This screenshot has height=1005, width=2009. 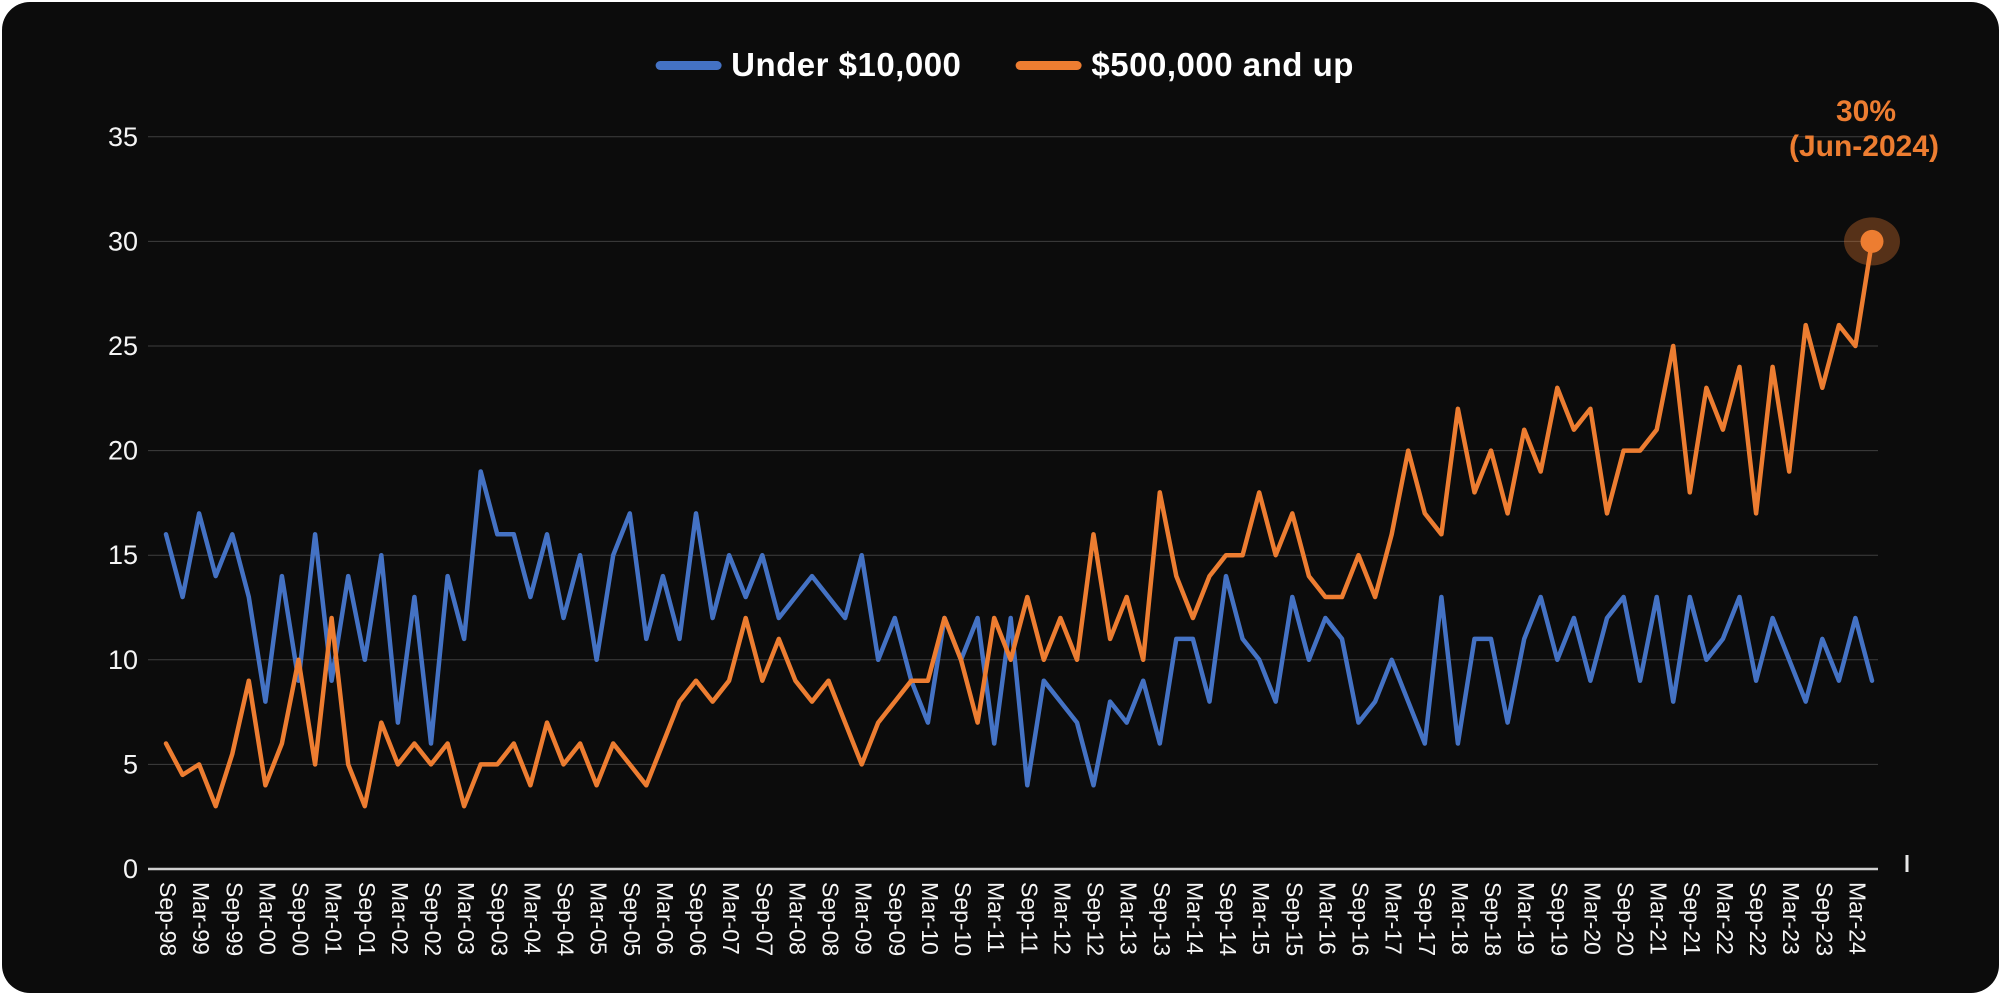 What do you see at coordinates (1758, 919) in the screenshot?
I see `svg-text: Sep-22` at bounding box center [1758, 919].